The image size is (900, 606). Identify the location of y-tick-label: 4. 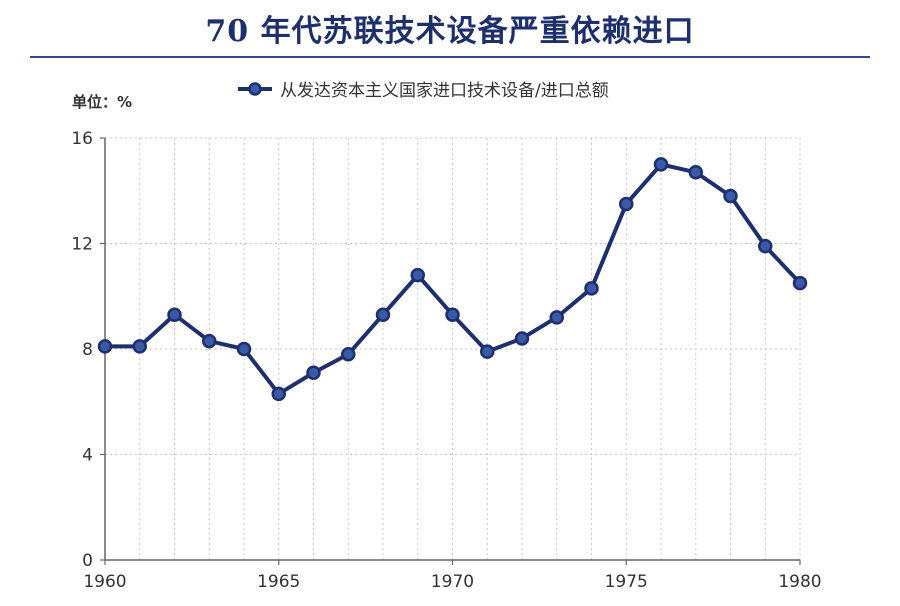
(87, 456).